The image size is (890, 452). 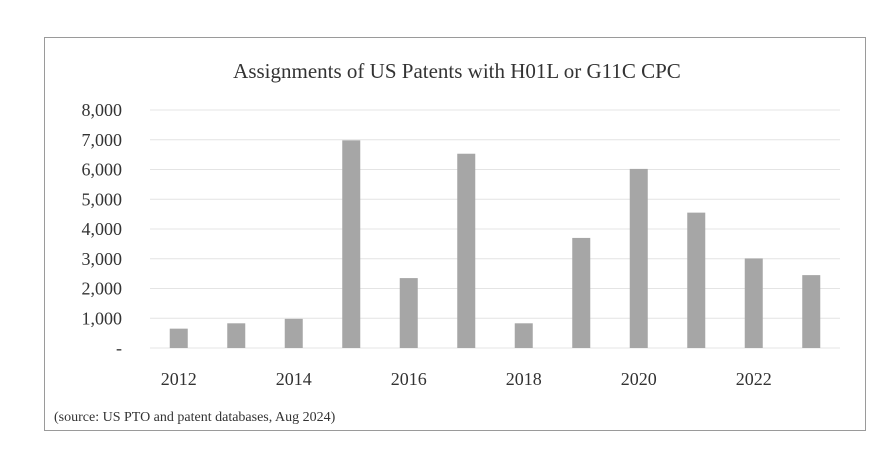 What do you see at coordinates (119, 348) in the screenshot?
I see `y-tick-label: -` at bounding box center [119, 348].